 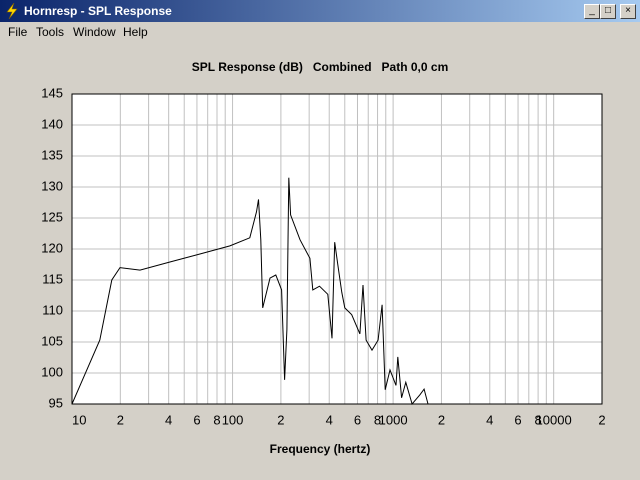 I want to click on y-tick-label: 110, so click(x=52, y=309).